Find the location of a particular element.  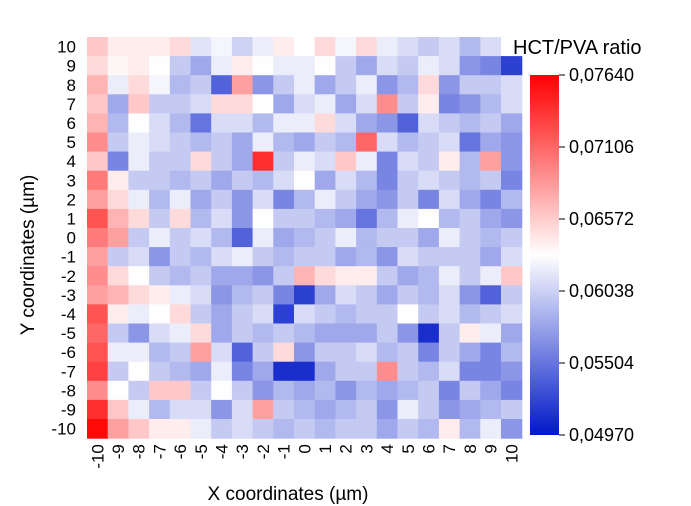

x-tick-label: -5 is located at coordinates (201, 451).